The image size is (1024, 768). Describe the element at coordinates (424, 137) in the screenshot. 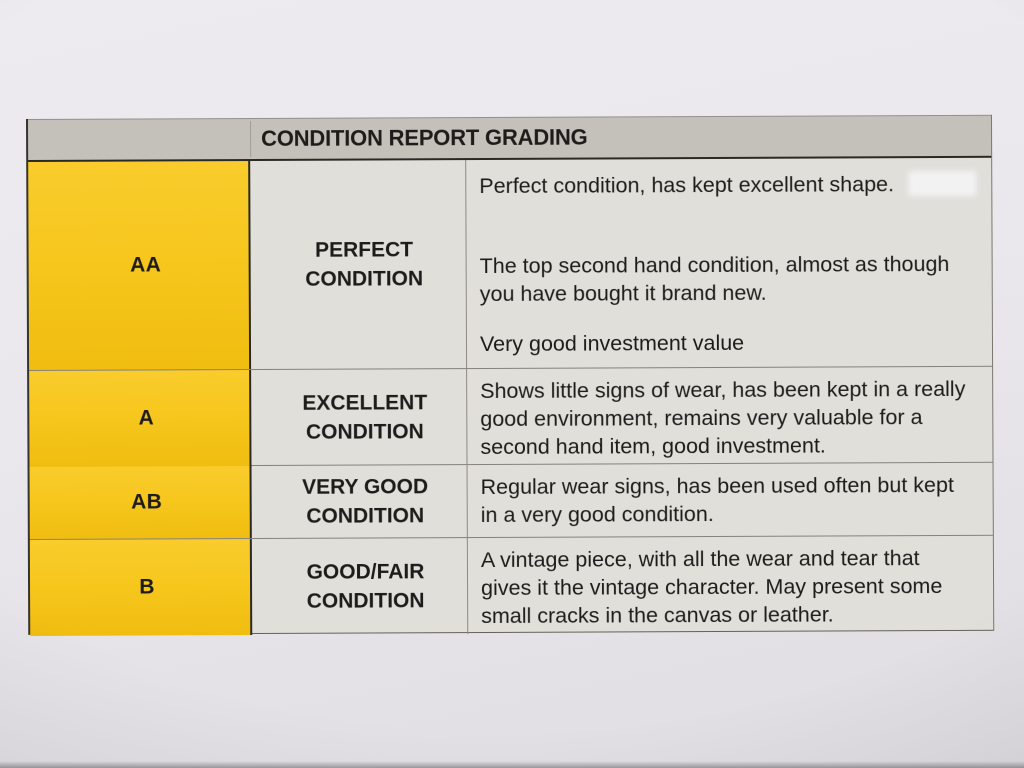

I see `table-title: CONDITION REPORT GRADING` at that location.